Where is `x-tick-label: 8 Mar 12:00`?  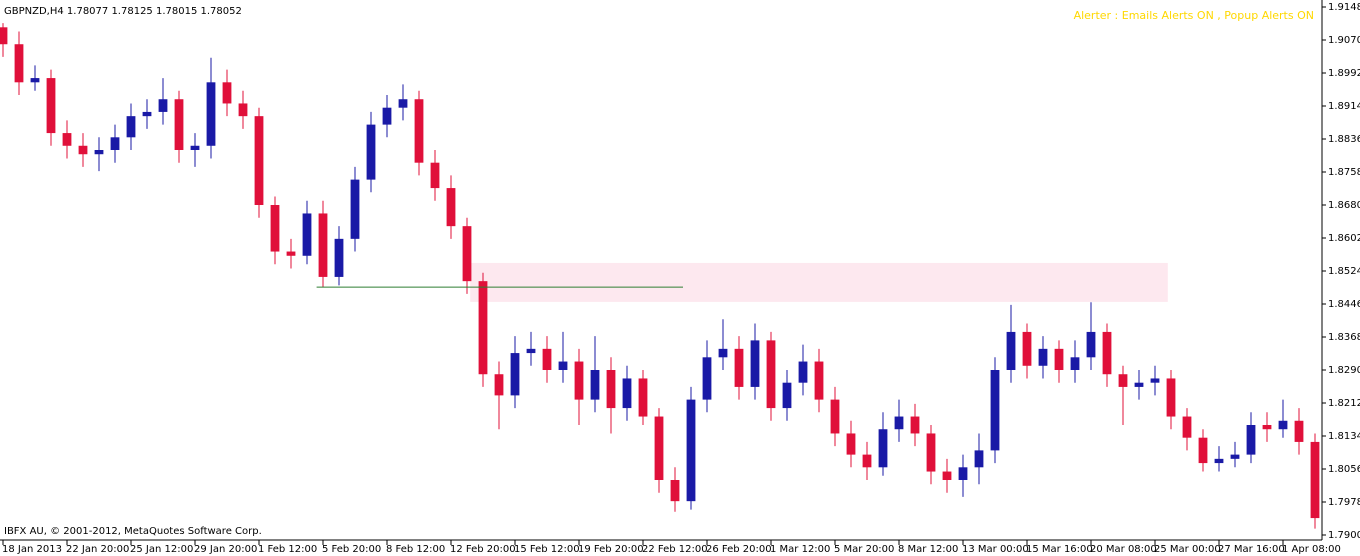 x-tick-label: 8 Mar 12:00 is located at coordinates (928, 549).